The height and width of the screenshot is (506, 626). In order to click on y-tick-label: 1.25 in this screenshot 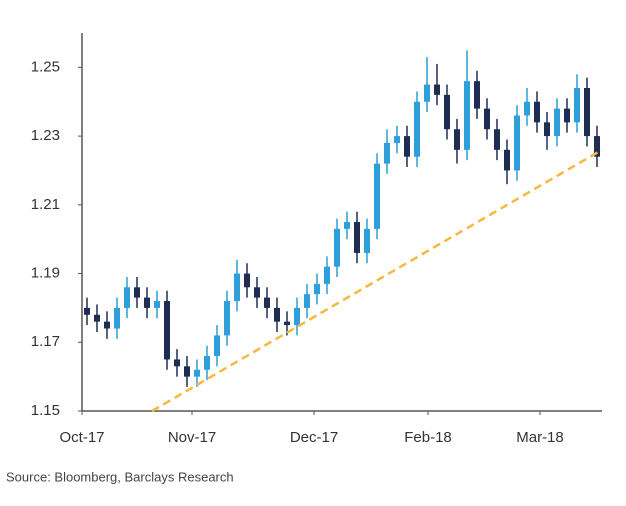, I will do `click(45, 66)`.